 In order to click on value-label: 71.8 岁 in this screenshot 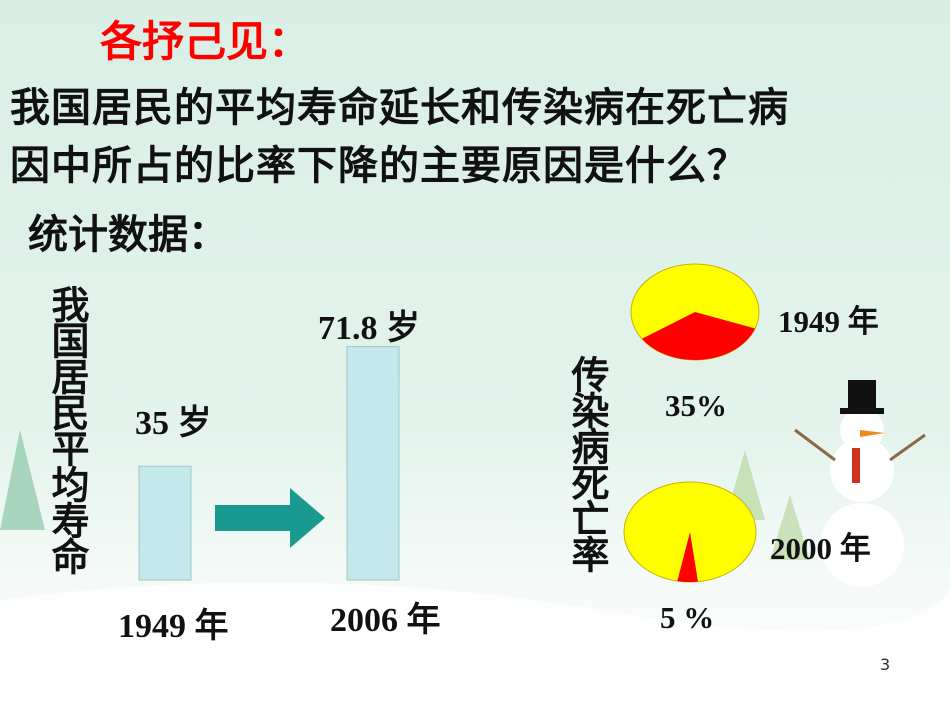, I will do `click(369, 328)`.